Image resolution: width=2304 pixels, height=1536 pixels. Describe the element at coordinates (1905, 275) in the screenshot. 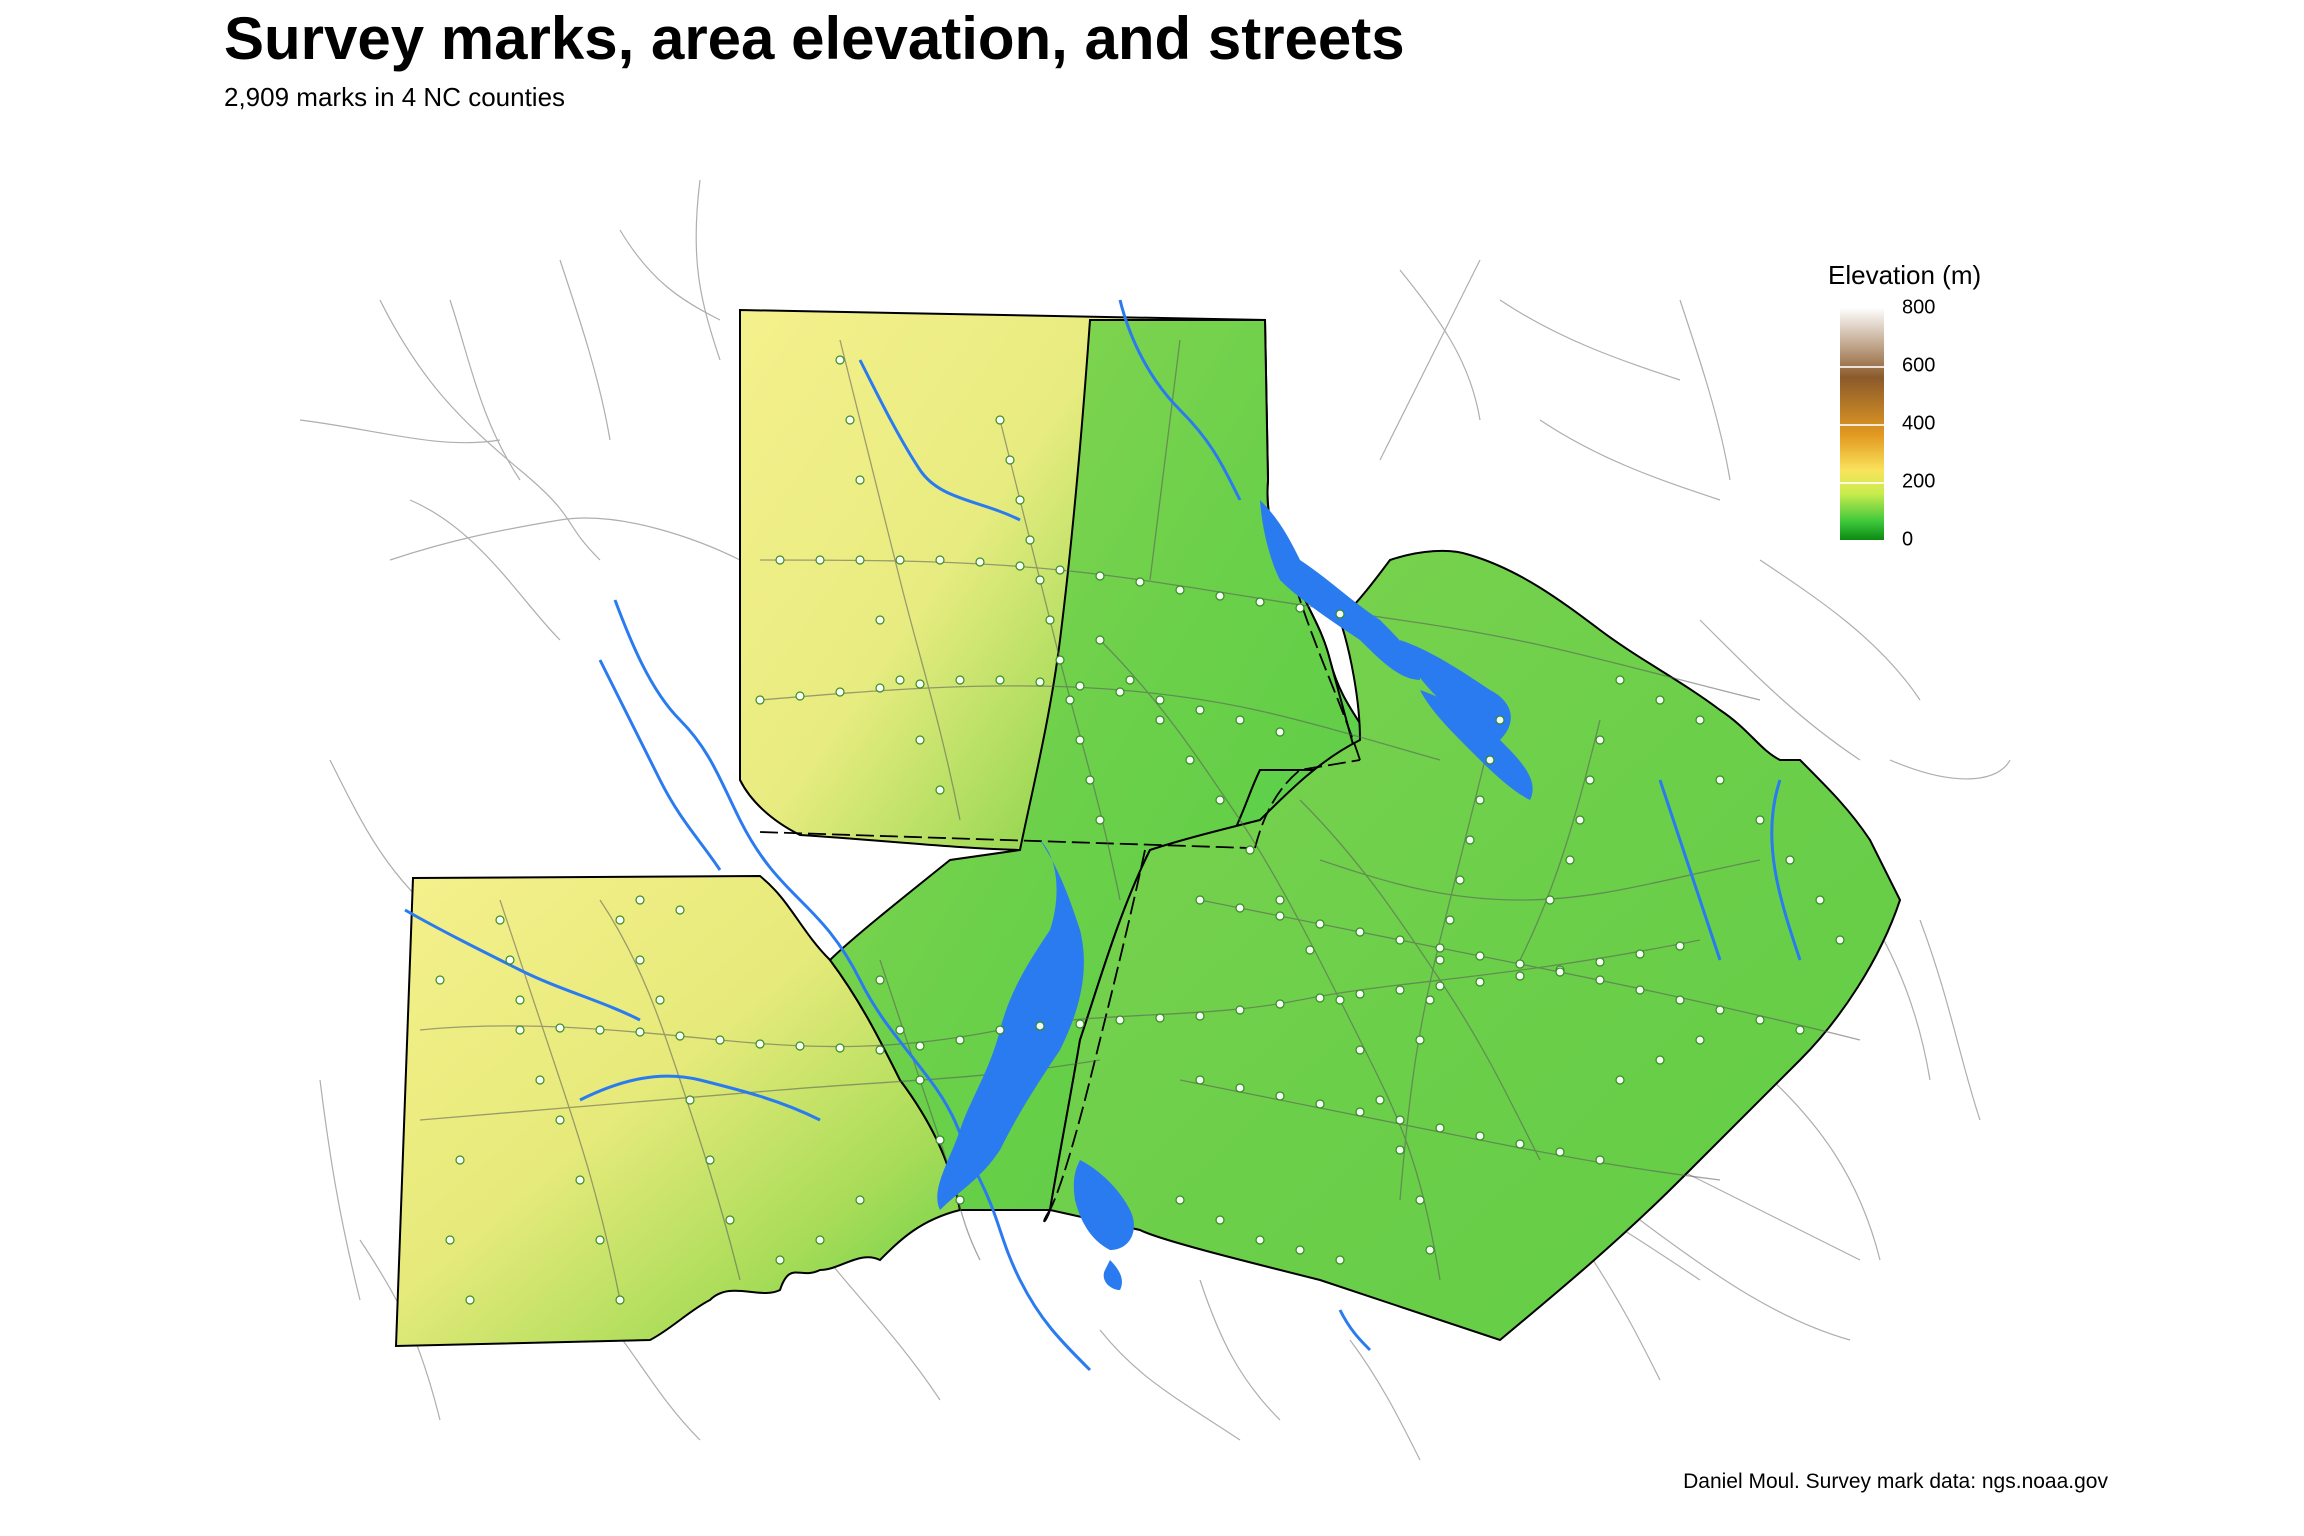

I see `legend-title: Elevation (m)` at that location.